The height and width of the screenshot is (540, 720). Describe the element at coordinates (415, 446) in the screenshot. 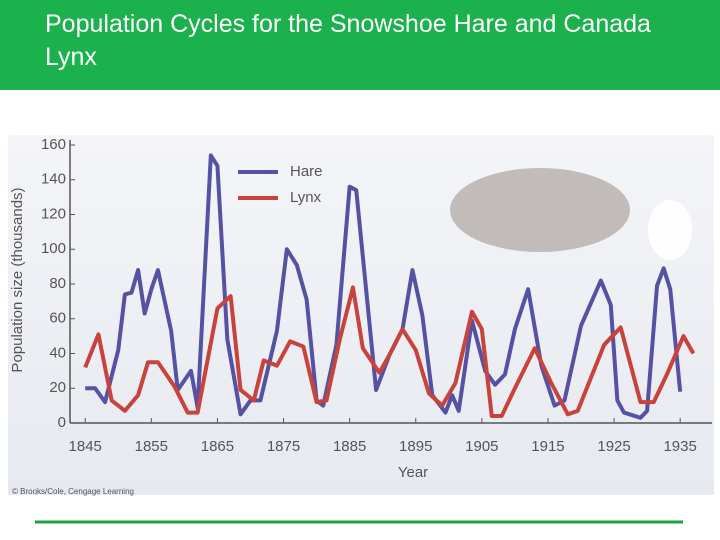

I see `x-tick-label: 1895` at that location.